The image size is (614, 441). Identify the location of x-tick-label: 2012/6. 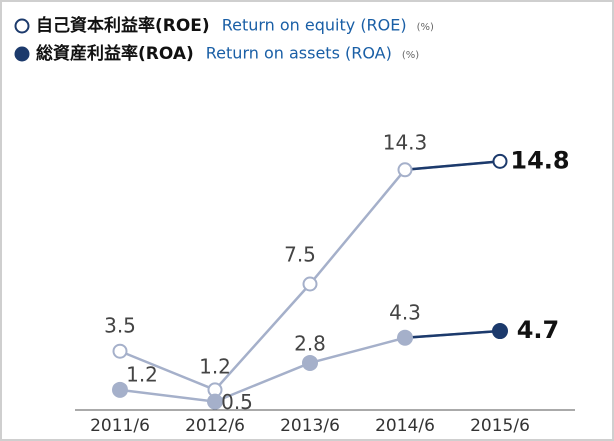
(215, 426).